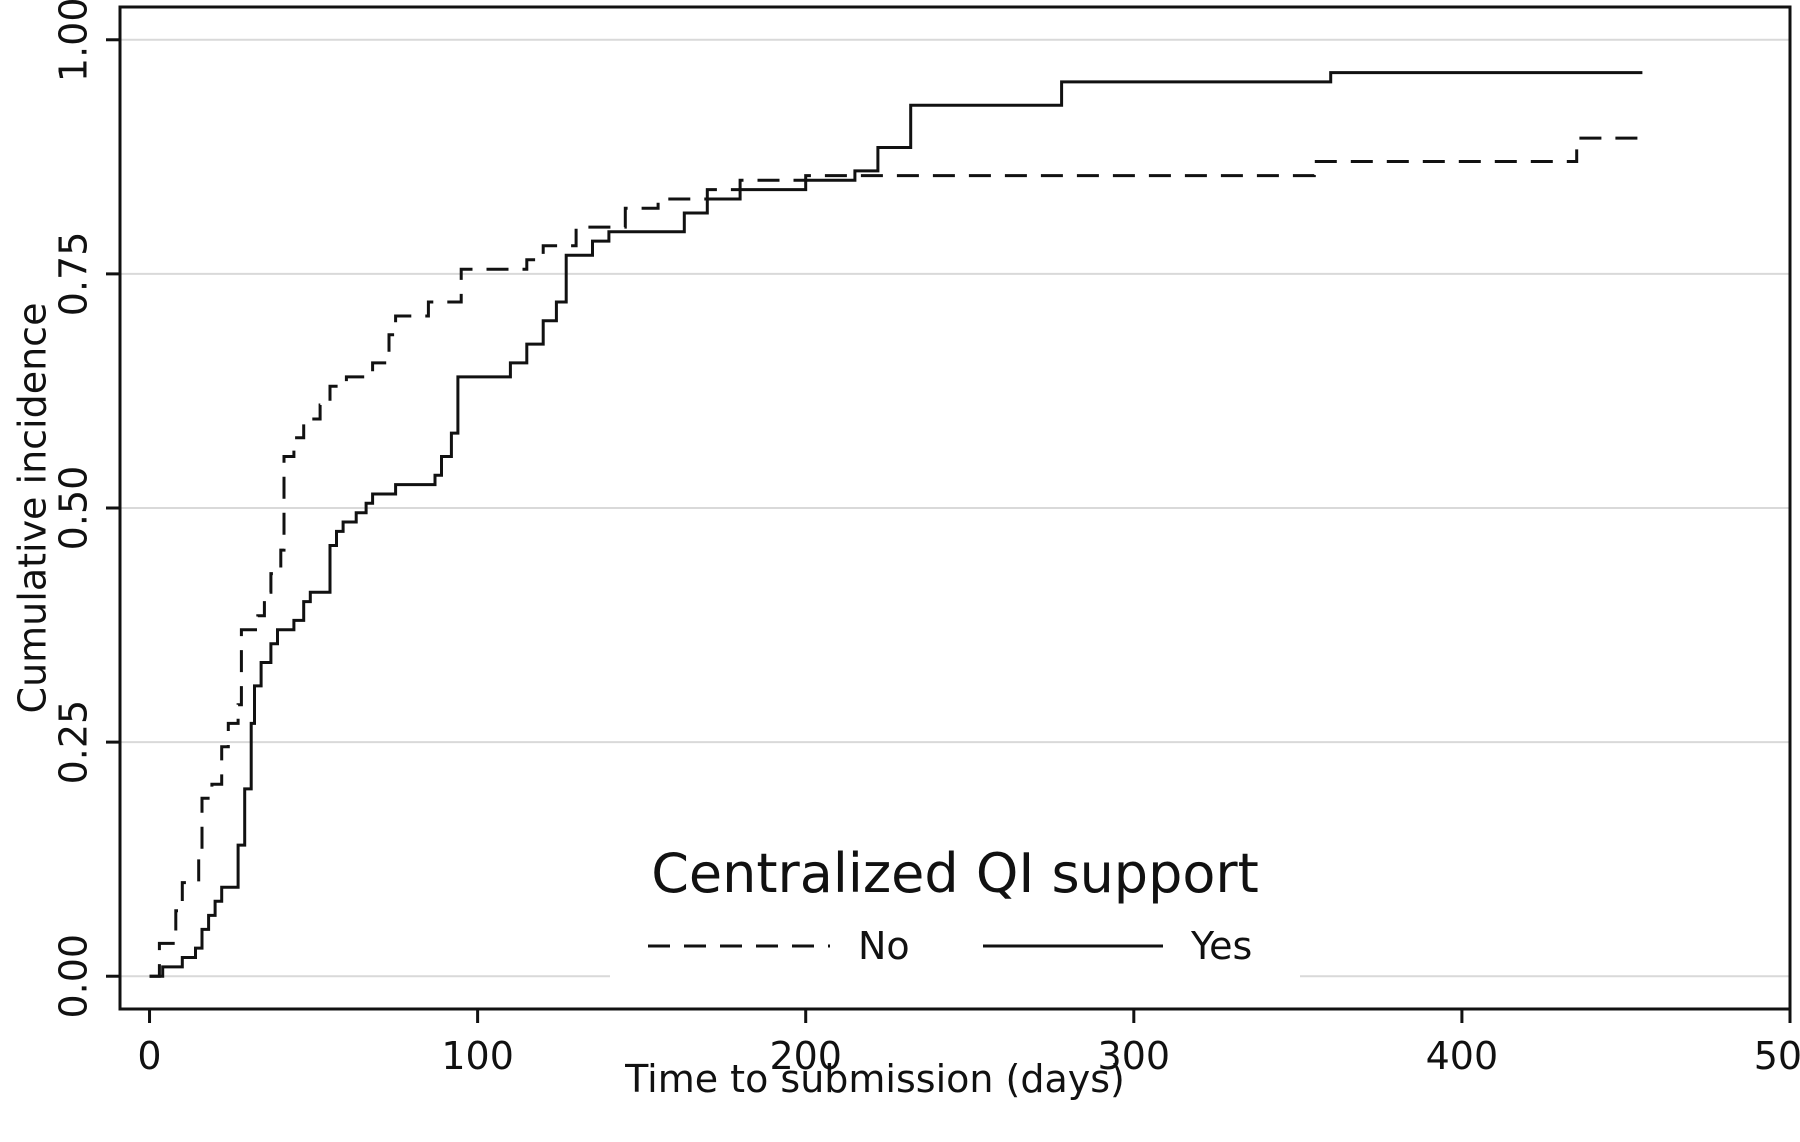  What do you see at coordinates (74, 41) in the screenshot?
I see `y-tick-label-4: 1.00` at bounding box center [74, 41].